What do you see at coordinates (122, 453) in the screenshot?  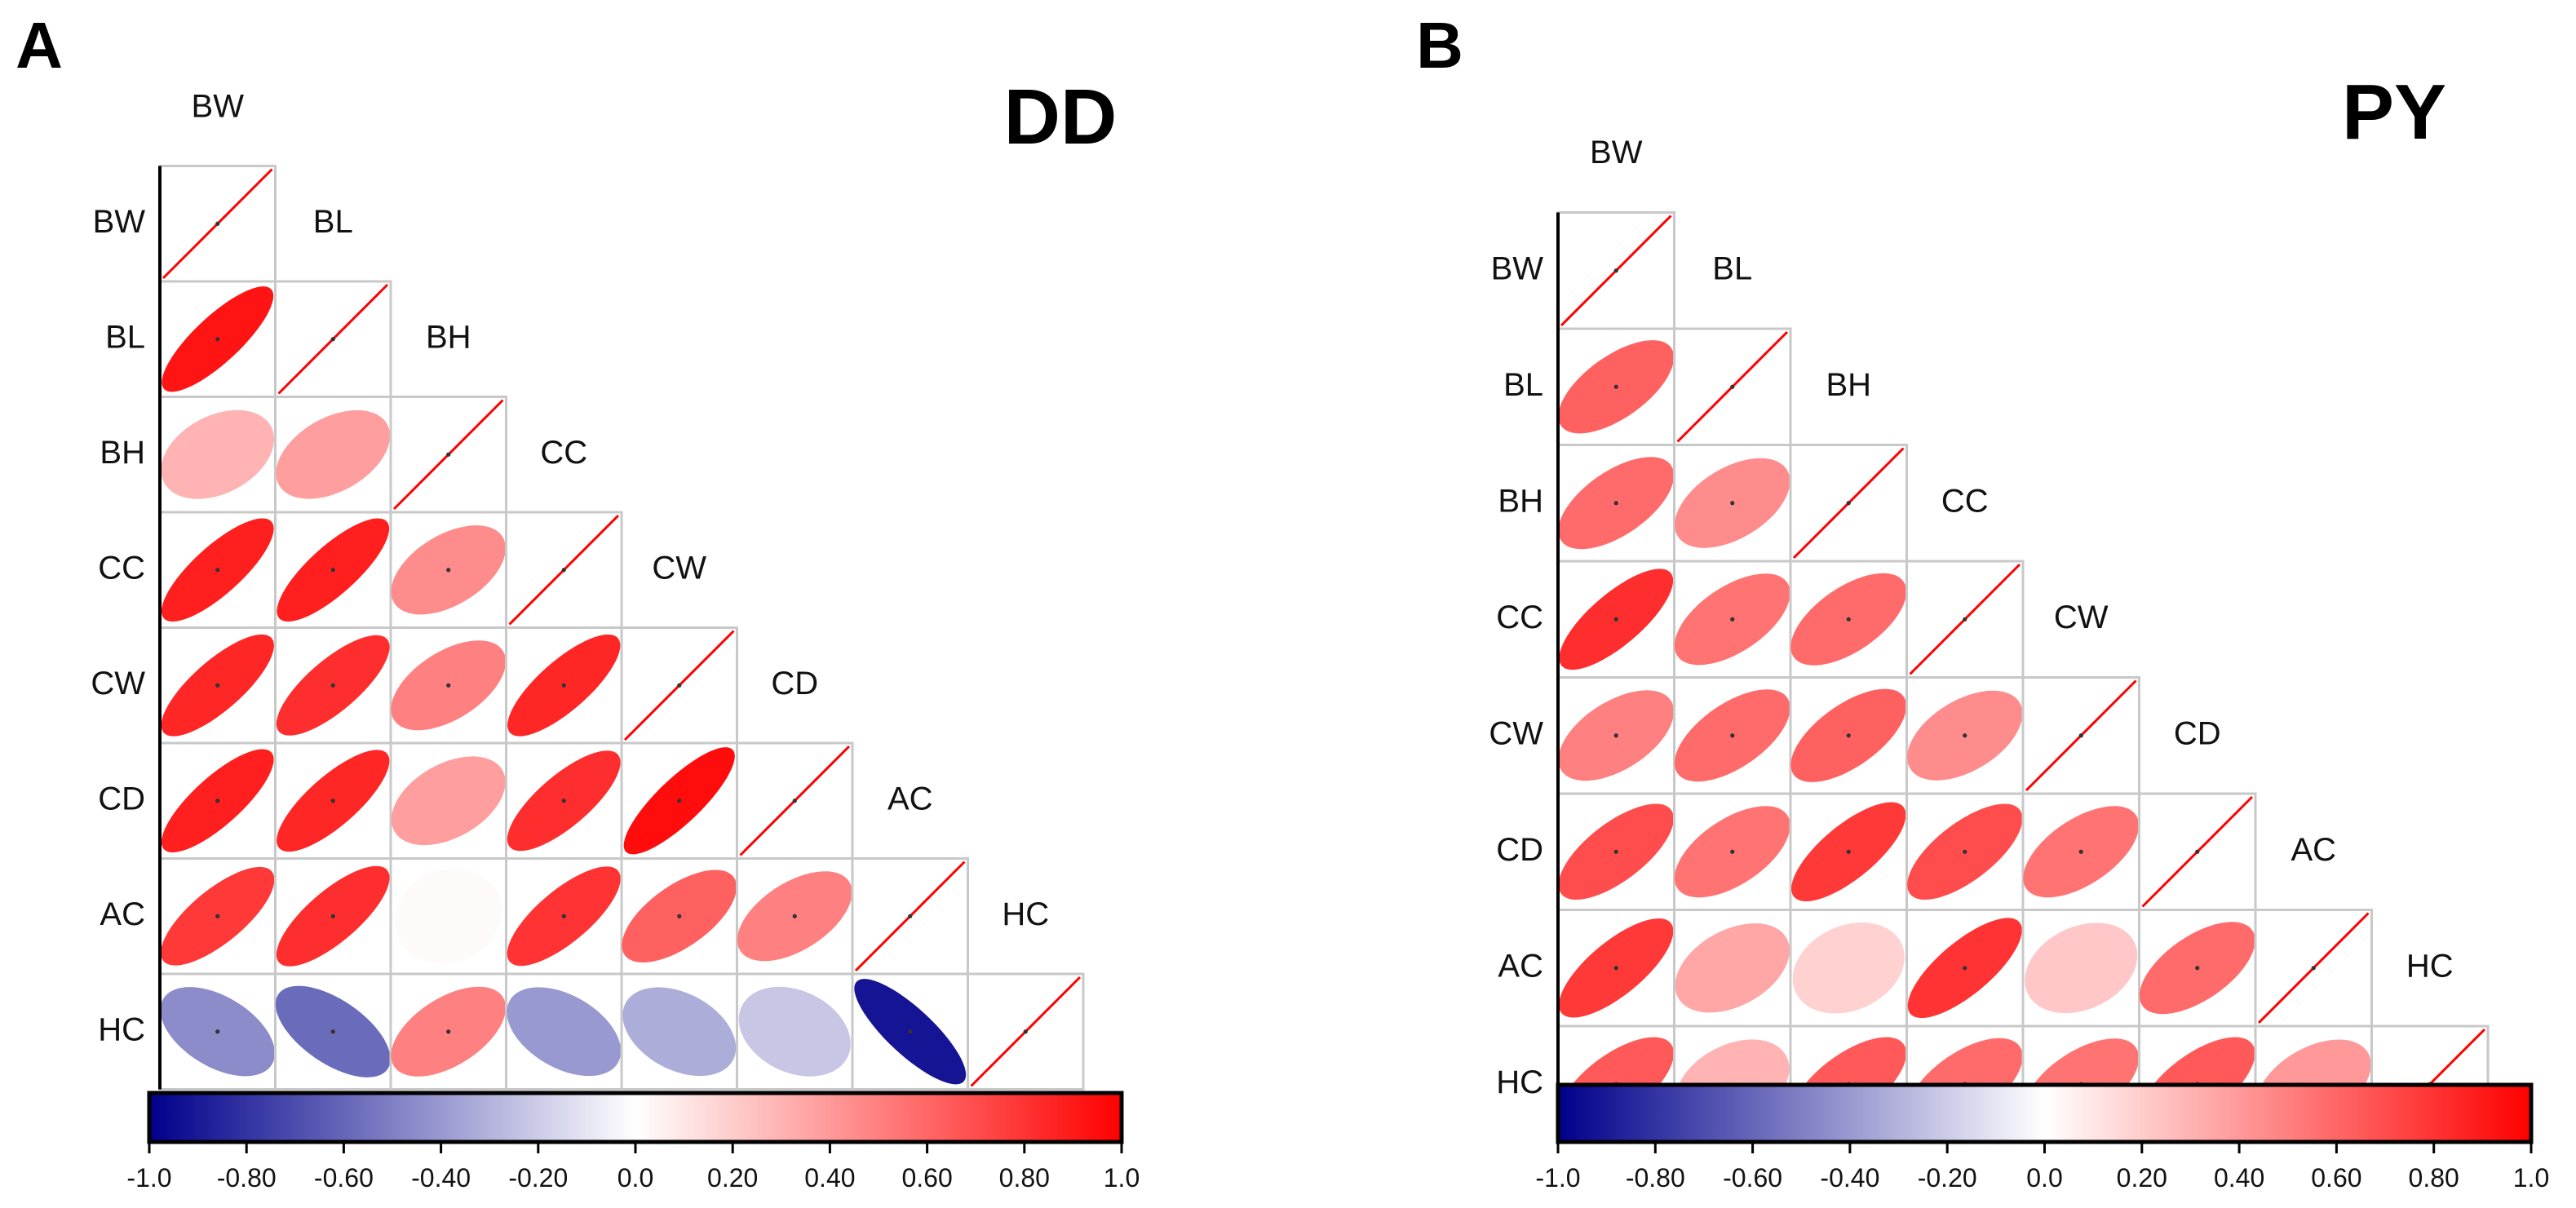 I see `row-label: BH` at bounding box center [122, 453].